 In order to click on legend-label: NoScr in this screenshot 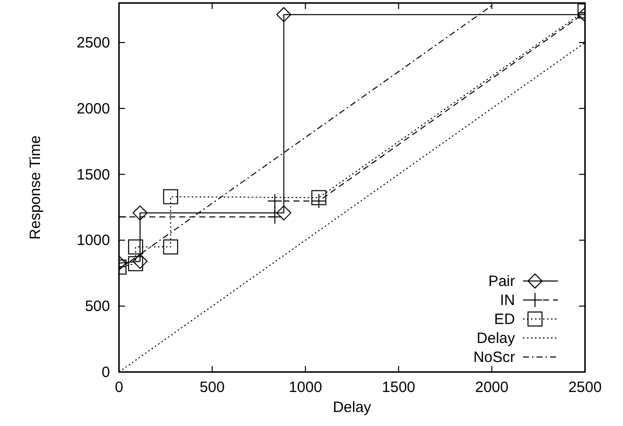, I will do `click(494, 357)`.